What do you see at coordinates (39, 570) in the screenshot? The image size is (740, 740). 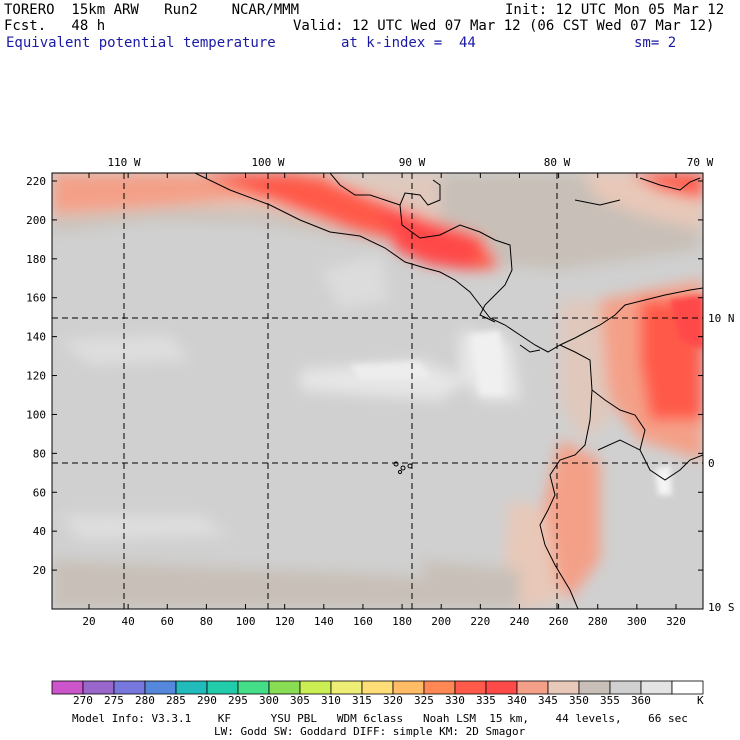 I see `y-tick-label: 20` at bounding box center [39, 570].